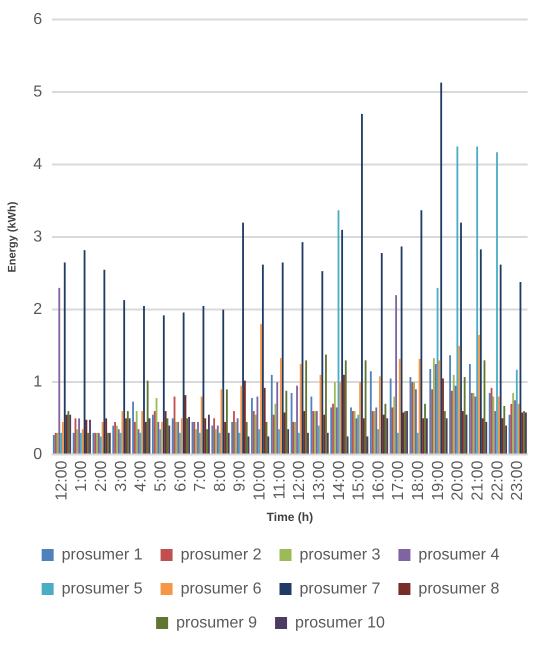 This screenshot has width=543, height=645. I want to click on x-tick-label: 11:00, so click(279, 480).